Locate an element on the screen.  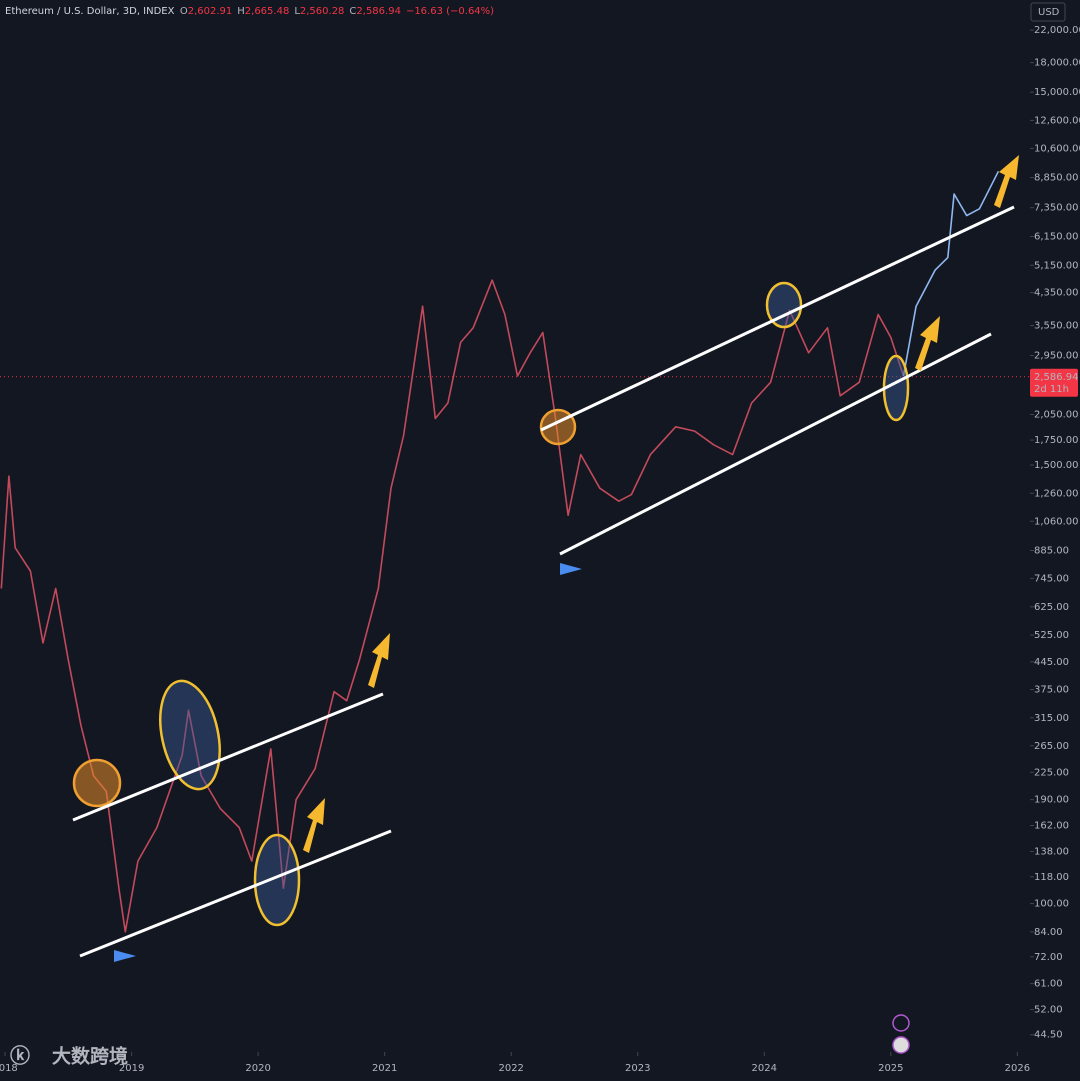
event-icon is located at coordinates (901, 1023).